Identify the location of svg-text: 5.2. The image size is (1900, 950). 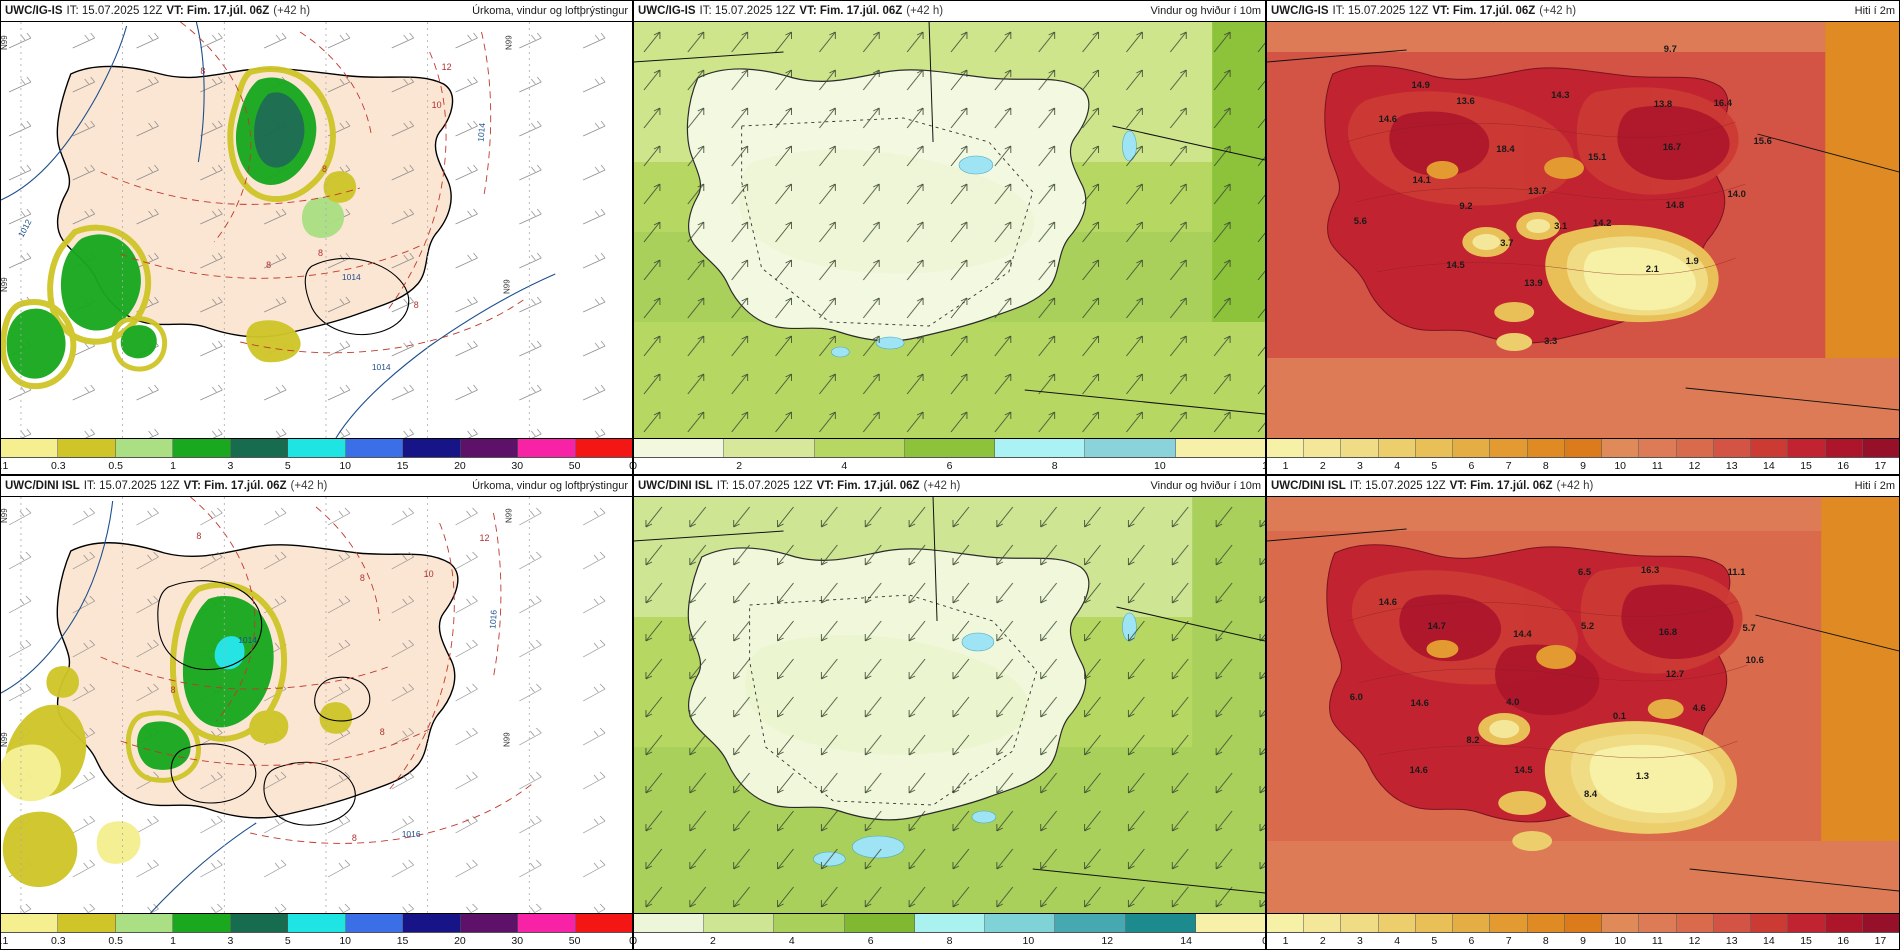
(1587, 626).